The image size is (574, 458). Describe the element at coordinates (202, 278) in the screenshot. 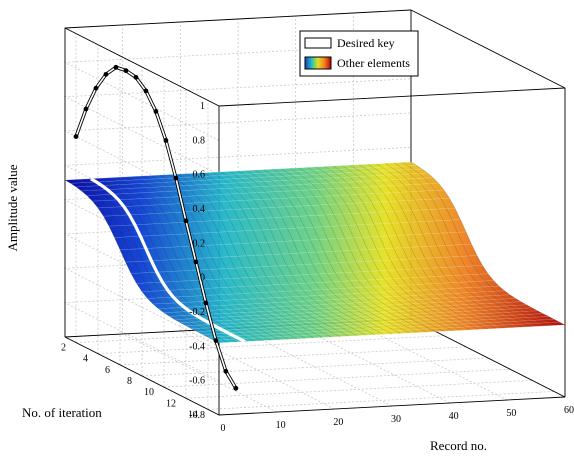

I see `z-tick-label: 0` at that location.